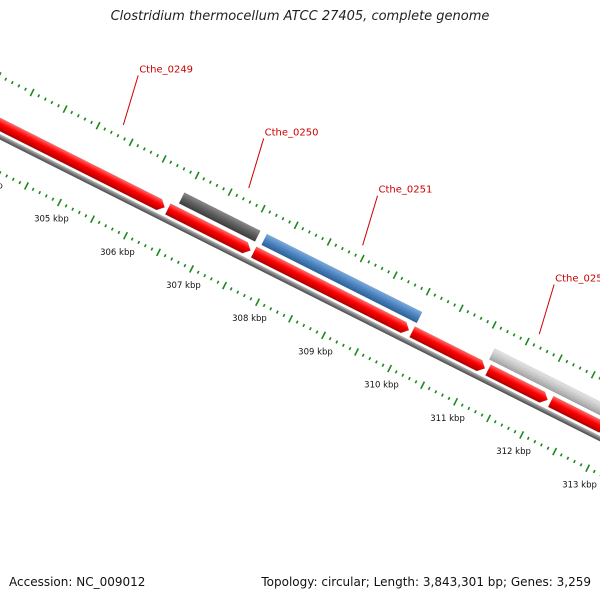  What do you see at coordinates (77, 582) in the screenshot?
I see `accession-text: Accession: NC_009012` at bounding box center [77, 582].